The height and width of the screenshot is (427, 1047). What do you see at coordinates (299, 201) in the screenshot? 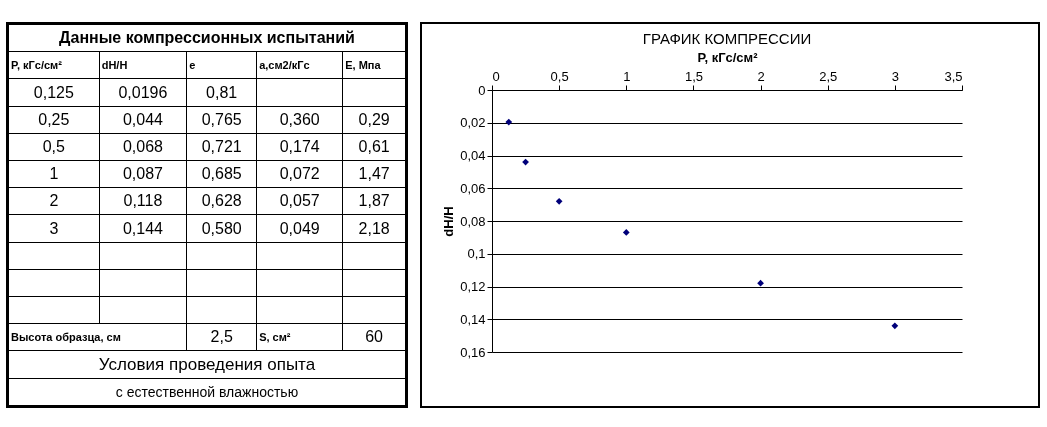
I see `text: 0,057` at bounding box center [299, 201].